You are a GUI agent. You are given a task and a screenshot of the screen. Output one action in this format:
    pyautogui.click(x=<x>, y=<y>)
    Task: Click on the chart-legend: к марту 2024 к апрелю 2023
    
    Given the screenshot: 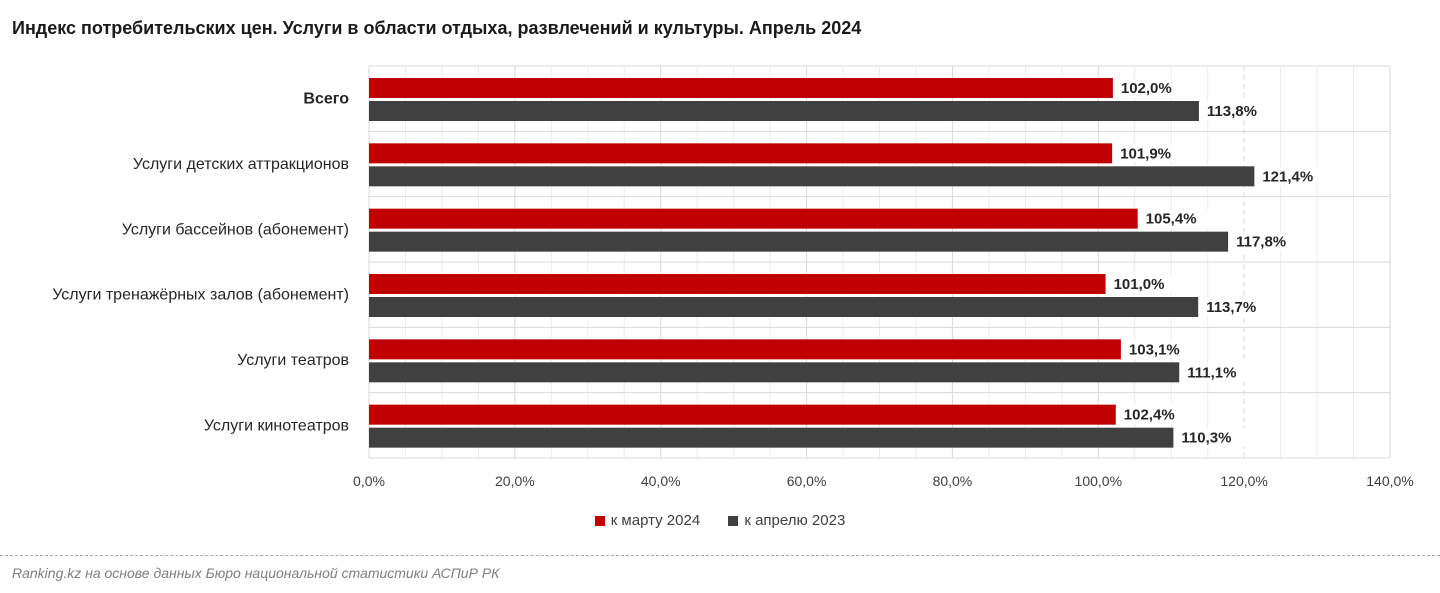 What is the action you would take?
    pyautogui.click(x=720, y=521)
    